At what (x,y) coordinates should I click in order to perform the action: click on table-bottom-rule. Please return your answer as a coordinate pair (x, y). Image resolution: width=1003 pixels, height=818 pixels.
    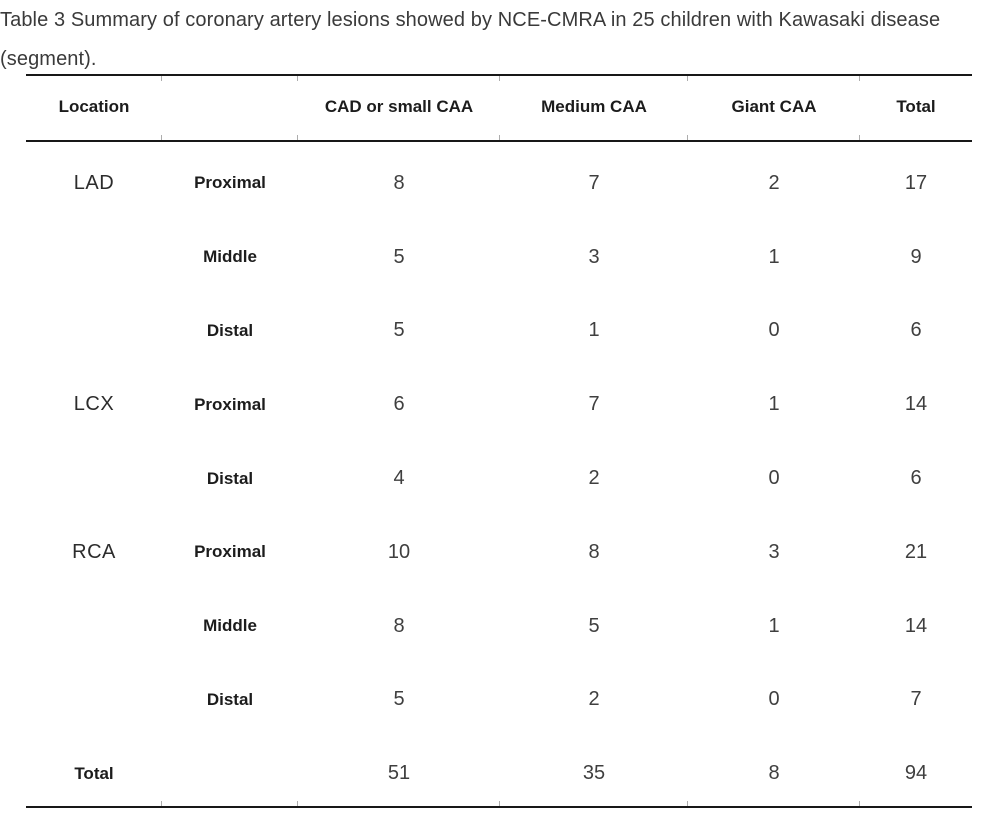
    Looking at the image, I should click on (499, 804).